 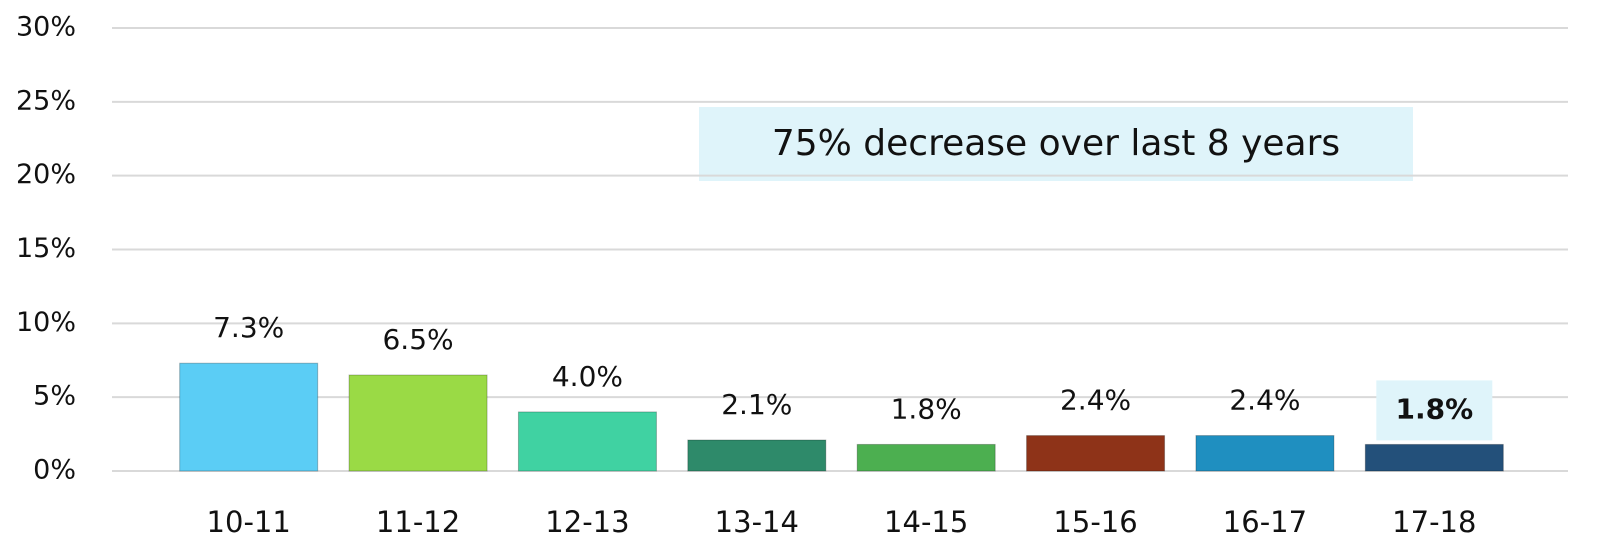 What do you see at coordinates (417, 339) in the screenshot?
I see `value-label: 6.5%` at bounding box center [417, 339].